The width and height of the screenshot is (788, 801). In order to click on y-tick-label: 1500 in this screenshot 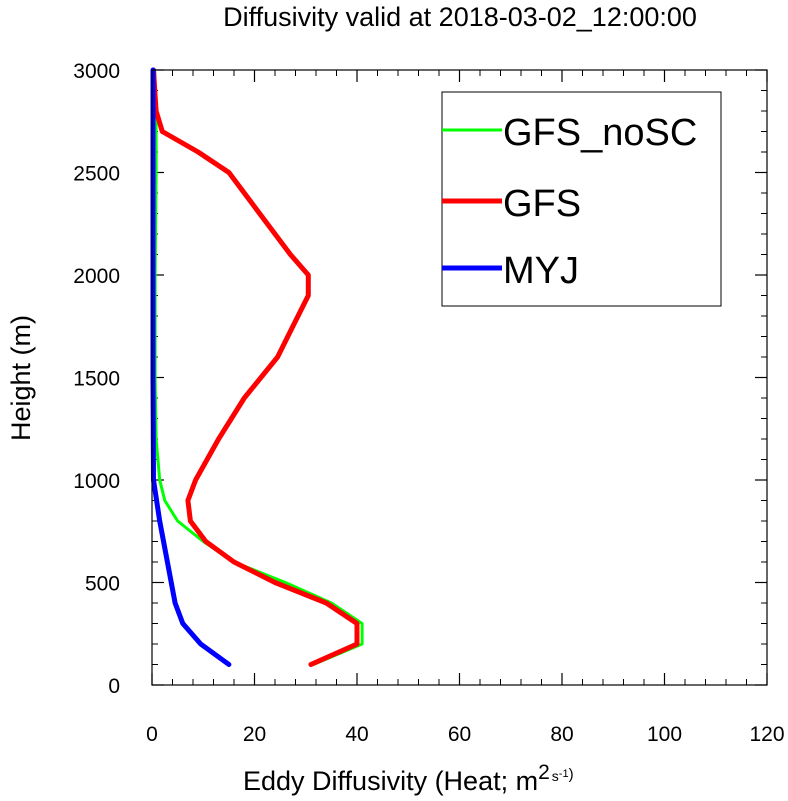, I will do `click(96, 379)`.